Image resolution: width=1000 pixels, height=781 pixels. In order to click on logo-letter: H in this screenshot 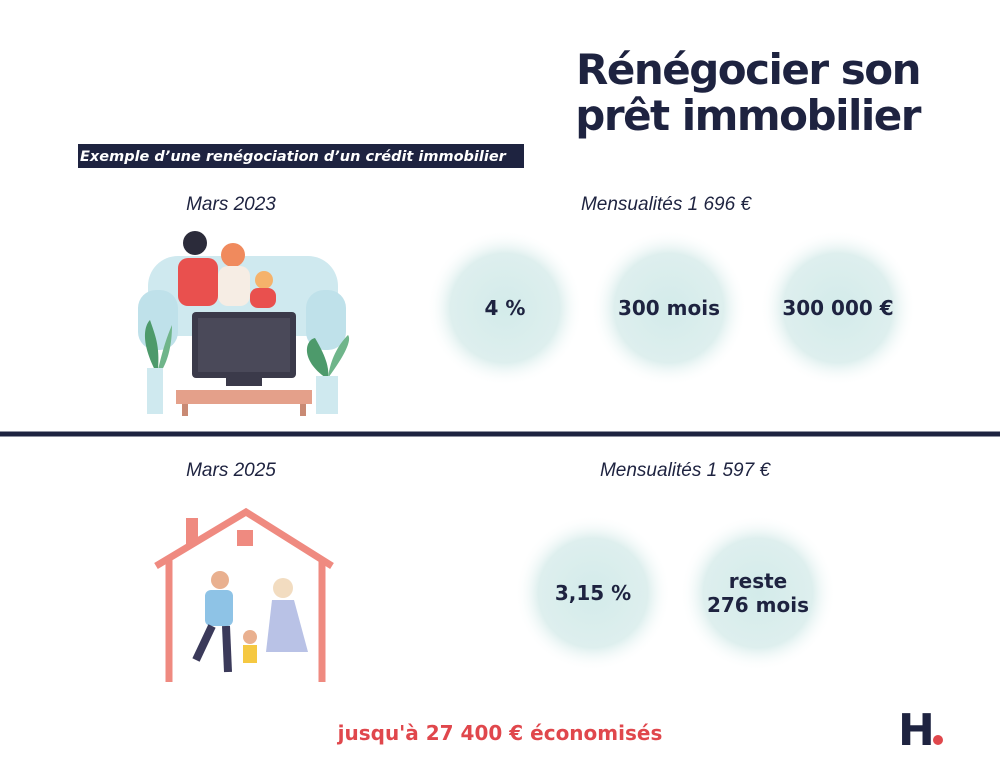, I will do `click(916, 730)`.